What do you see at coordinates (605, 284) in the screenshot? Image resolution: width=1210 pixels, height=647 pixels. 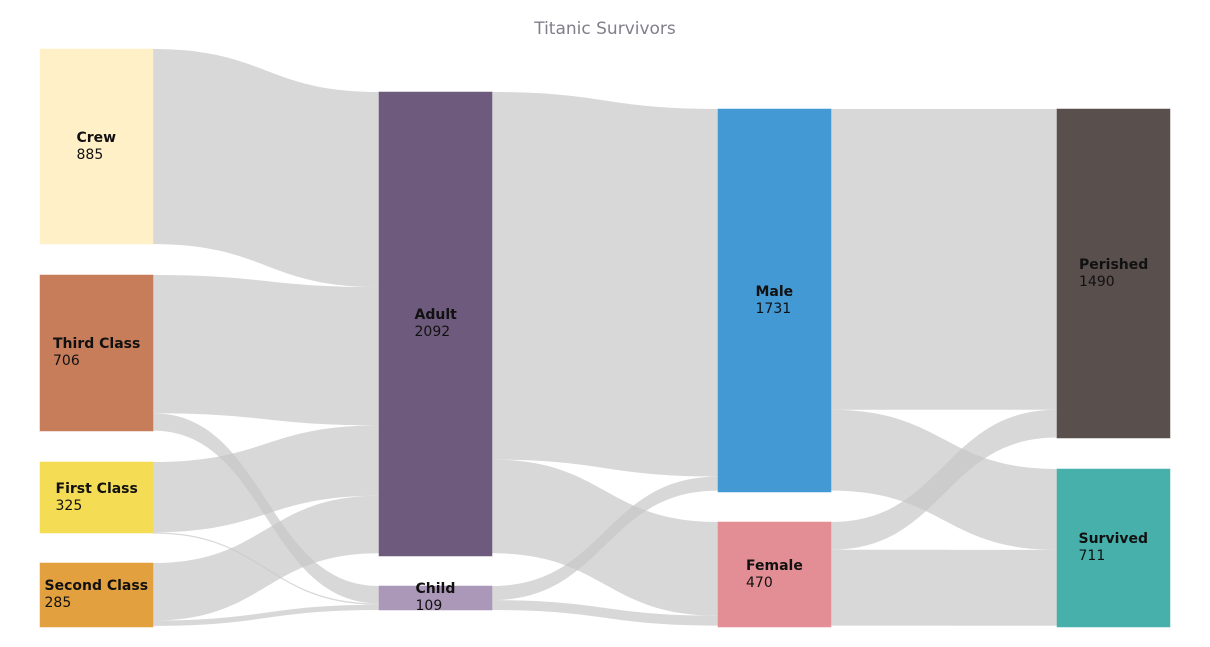 I see `link-adult-to-male` at bounding box center [605, 284].